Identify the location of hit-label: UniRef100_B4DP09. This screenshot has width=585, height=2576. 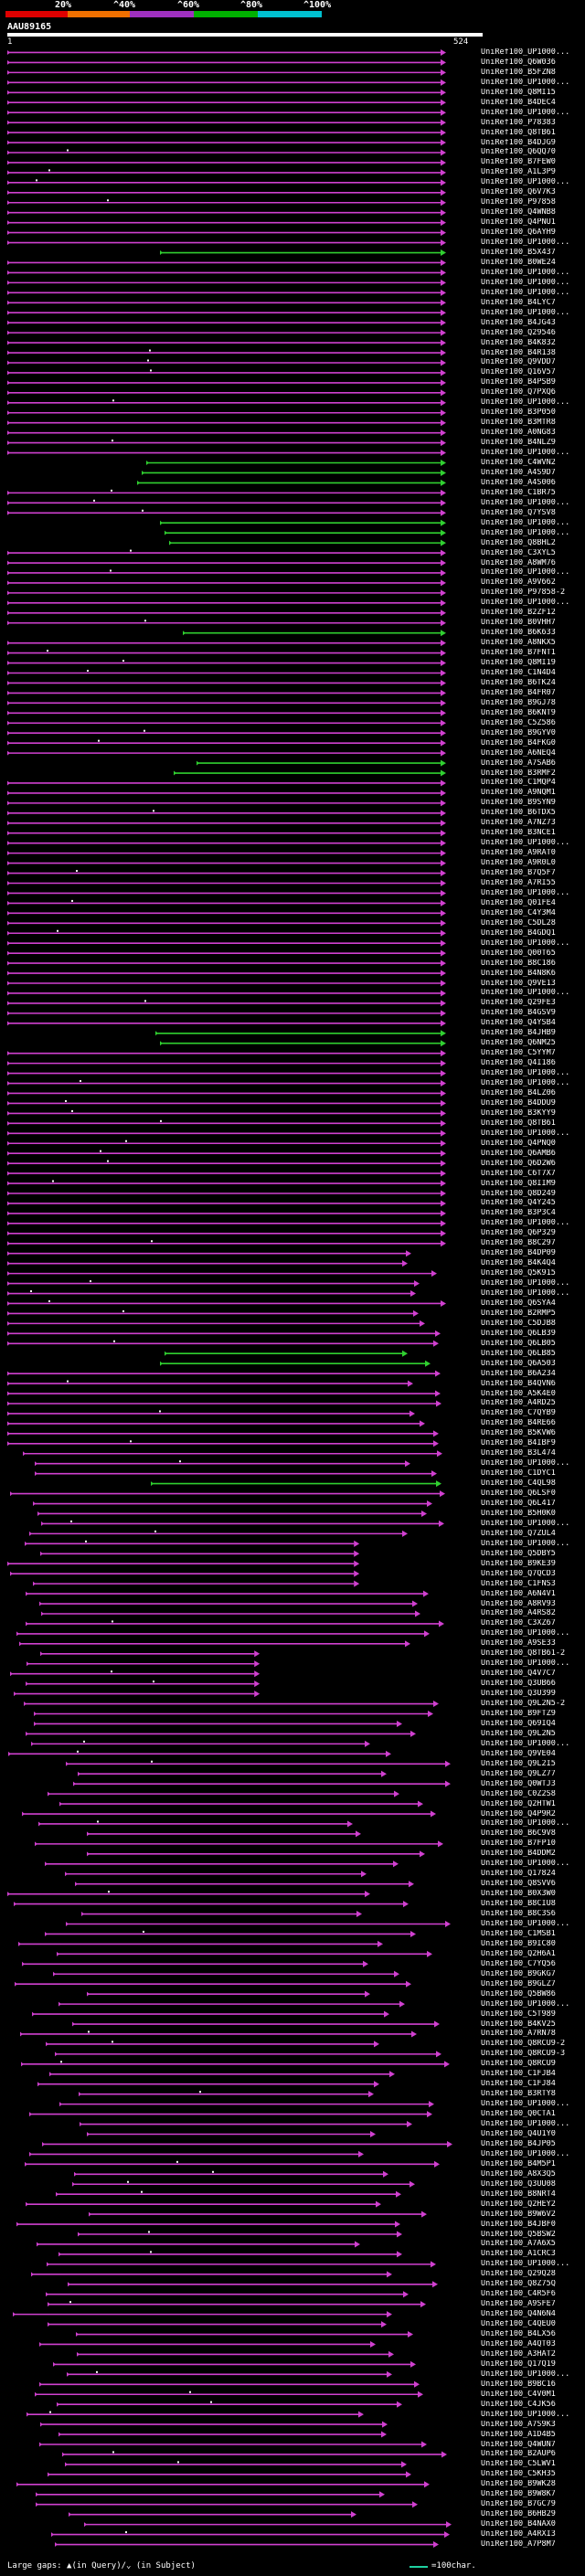
(518, 1253).